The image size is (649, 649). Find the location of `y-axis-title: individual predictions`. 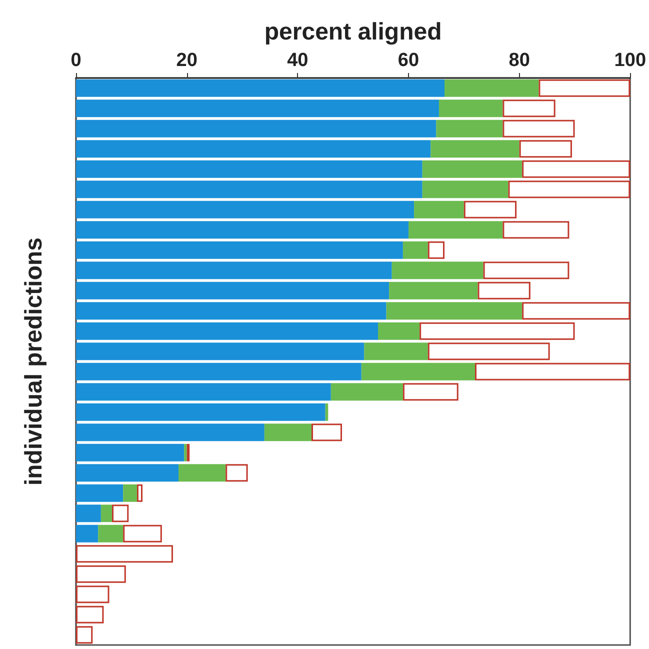

y-axis-title: individual predictions is located at coordinates (34, 361).